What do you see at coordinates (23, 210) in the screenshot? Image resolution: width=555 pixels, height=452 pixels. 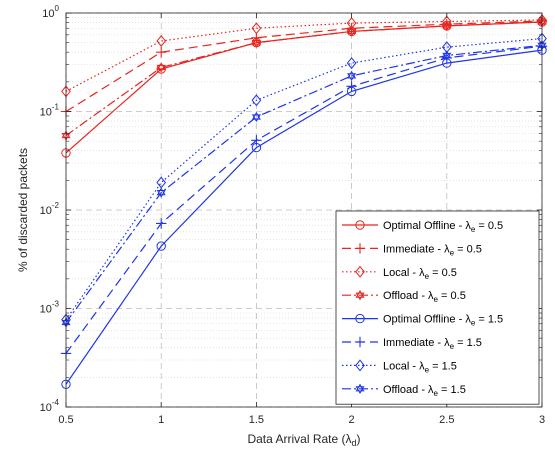 I see `y-axis-title: % of discarded packets` at bounding box center [23, 210].